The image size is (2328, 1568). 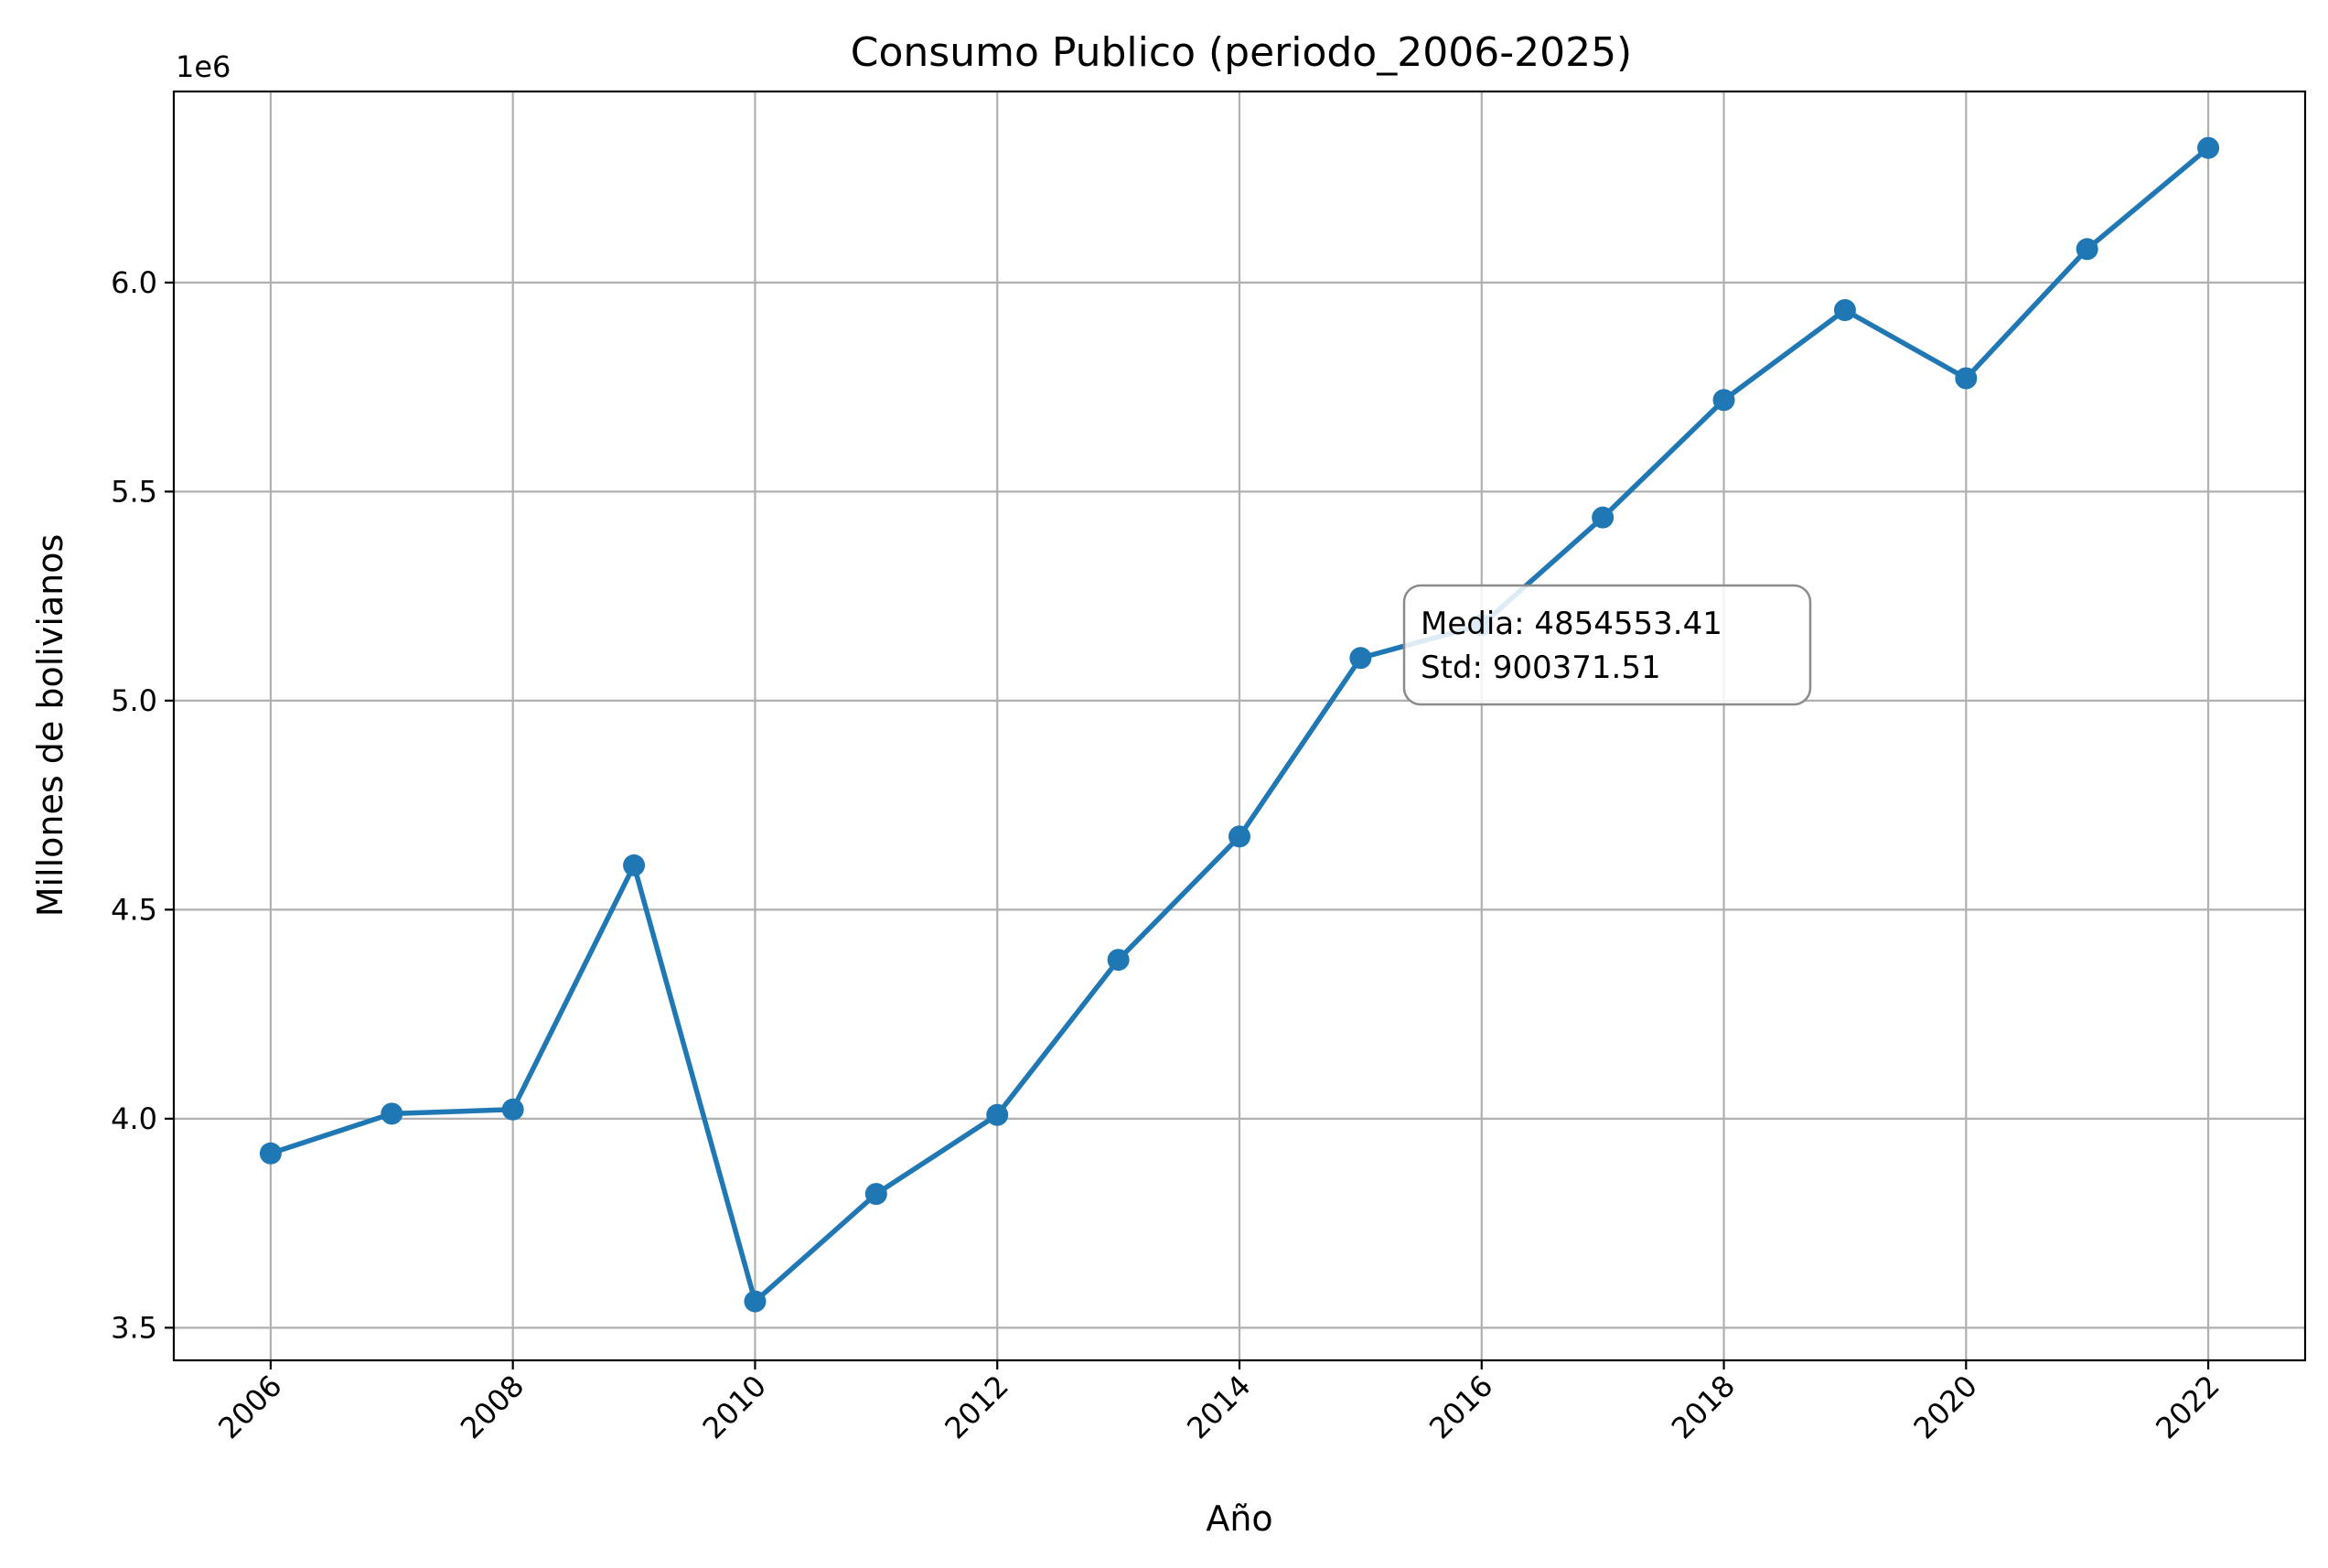 I want to click on y-tick-label: 4.0, so click(x=134, y=1118).